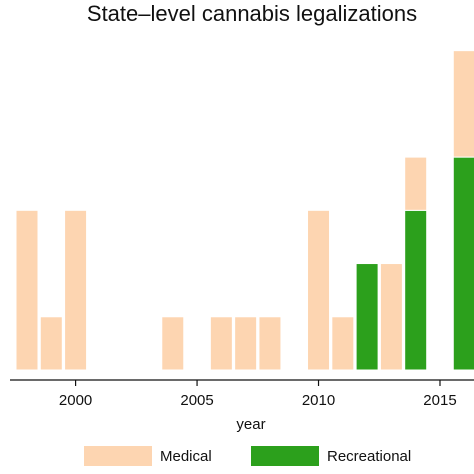  What do you see at coordinates (75, 400) in the screenshot?
I see `x-tick-label-2000: 2000` at bounding box center [75, 400].